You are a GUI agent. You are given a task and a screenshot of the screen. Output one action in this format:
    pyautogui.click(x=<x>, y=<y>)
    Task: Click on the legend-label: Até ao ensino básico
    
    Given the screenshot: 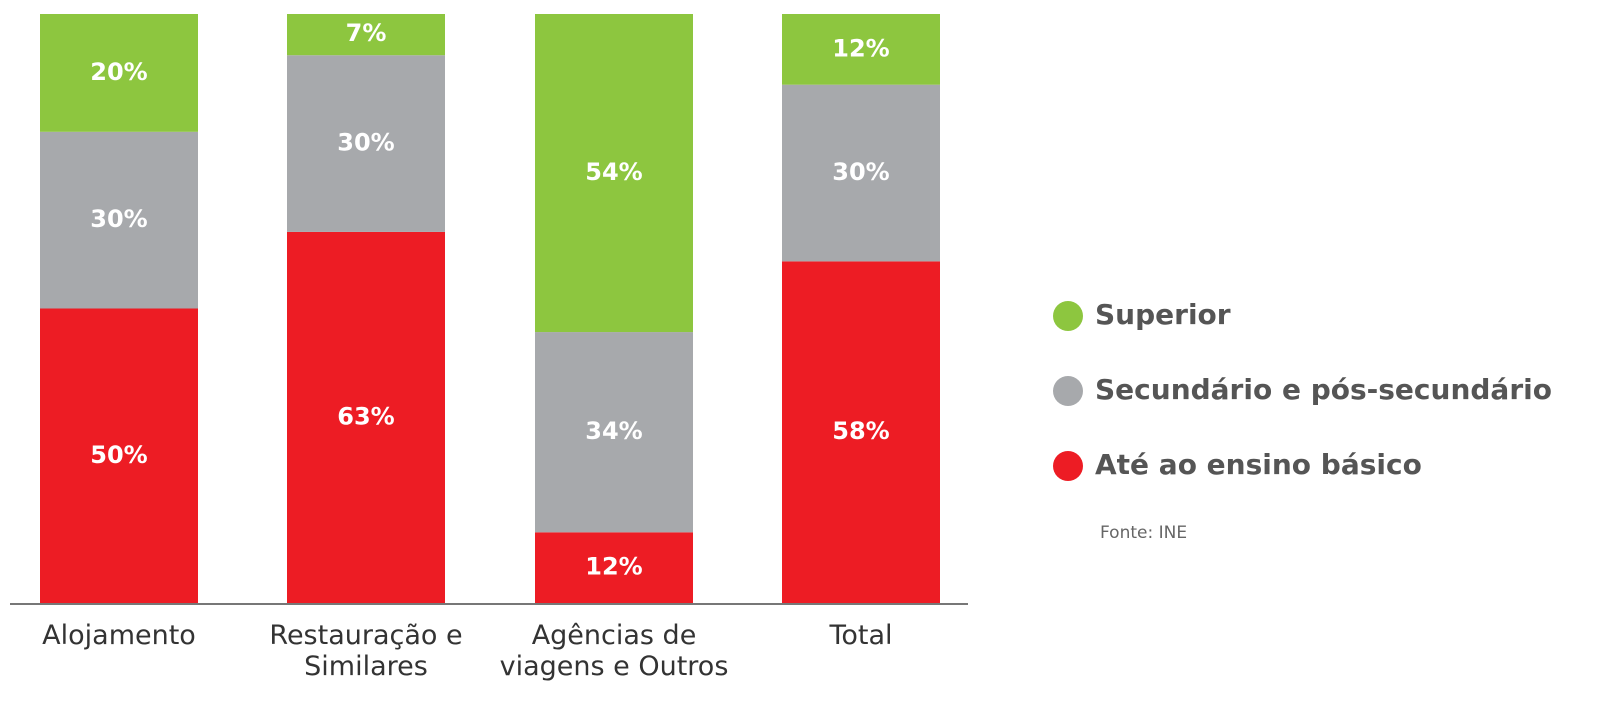 What is the action you would take?
    pyautogui.click(x=1258, y=464)
    